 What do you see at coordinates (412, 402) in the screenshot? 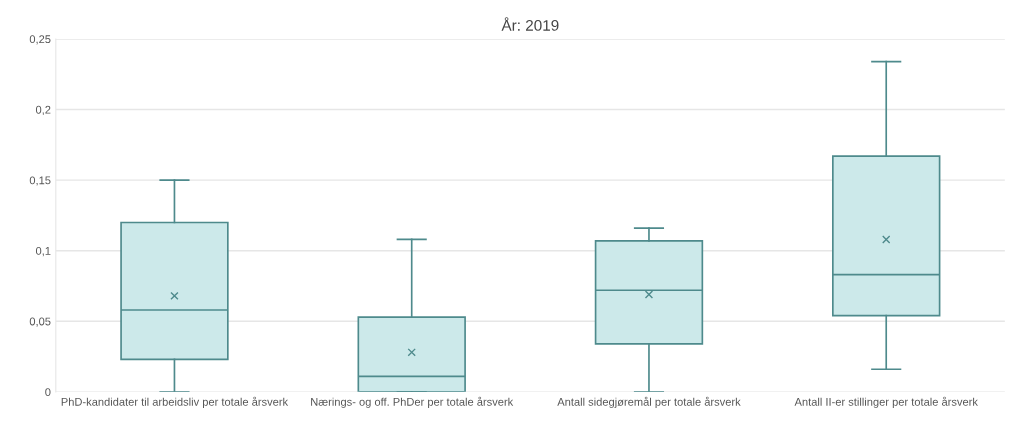
I see `x-tick-label: Nærings- og off. PhDer per totale årsverk` at bounding box center [412, 402].